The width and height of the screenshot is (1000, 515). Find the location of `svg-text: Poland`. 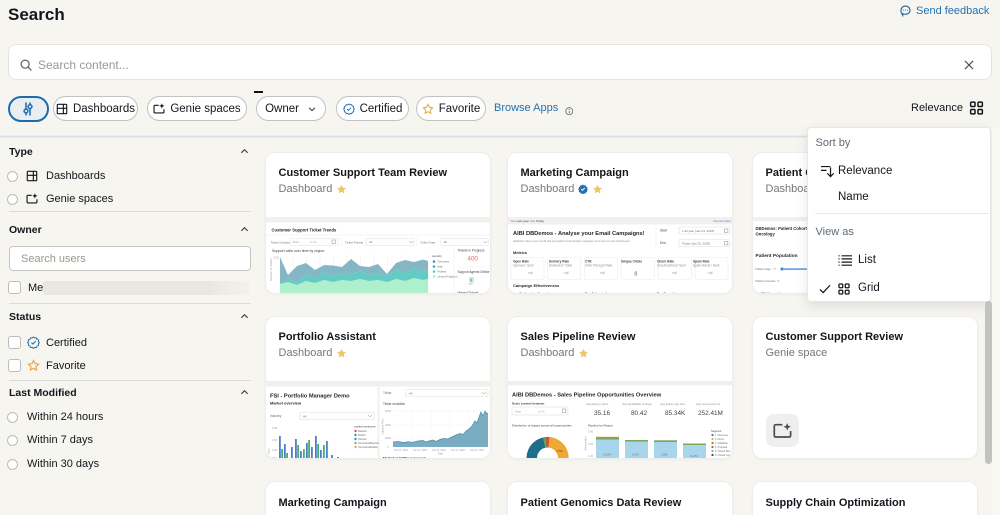

svg-text: Poland is located at coordinates (442, 272).